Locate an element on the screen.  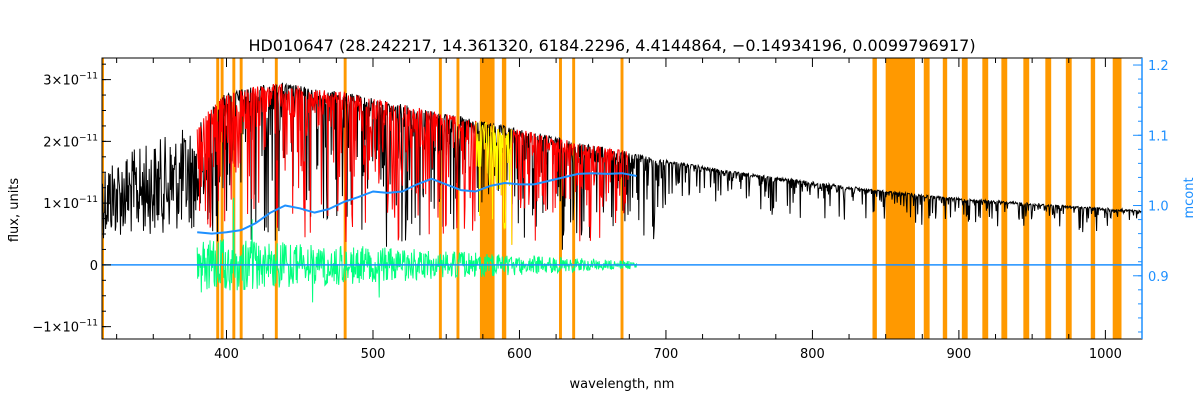
model-line is located at coordinates (413, 164).